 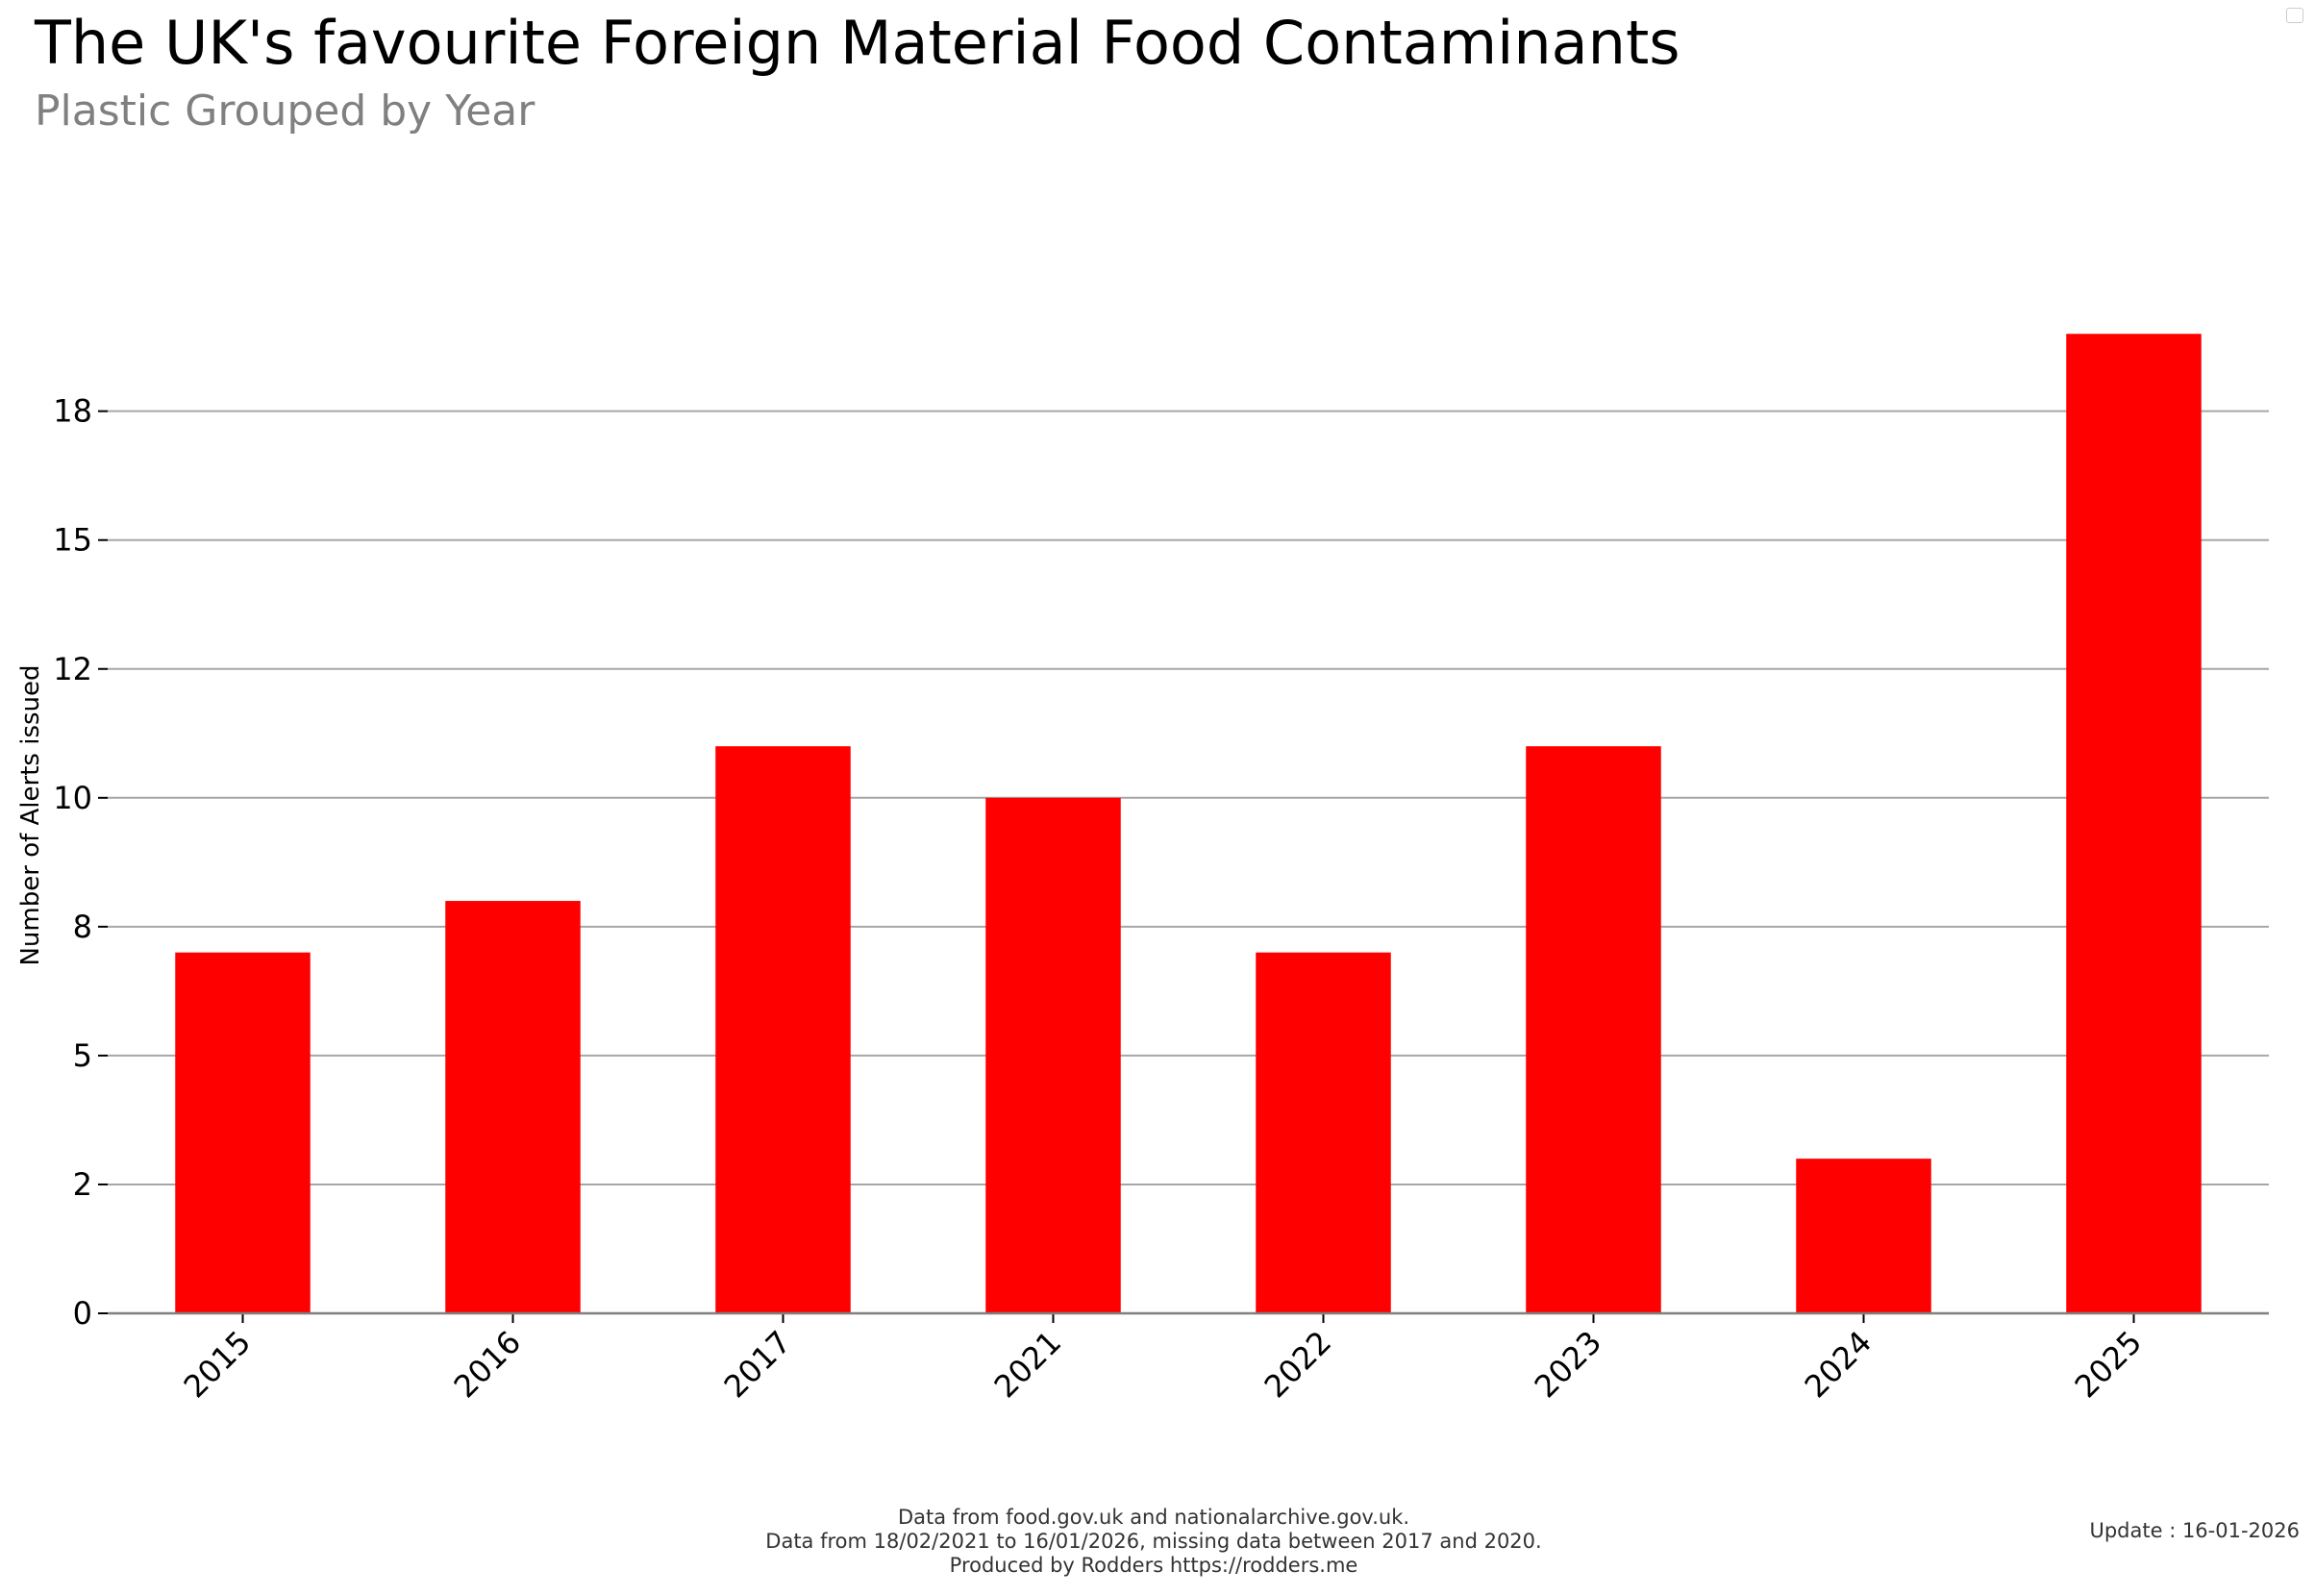 What do you see at coordinates (72, 798) in the screenshot?
I see `y-tick-label: 10` at bounding box center [72, 798].